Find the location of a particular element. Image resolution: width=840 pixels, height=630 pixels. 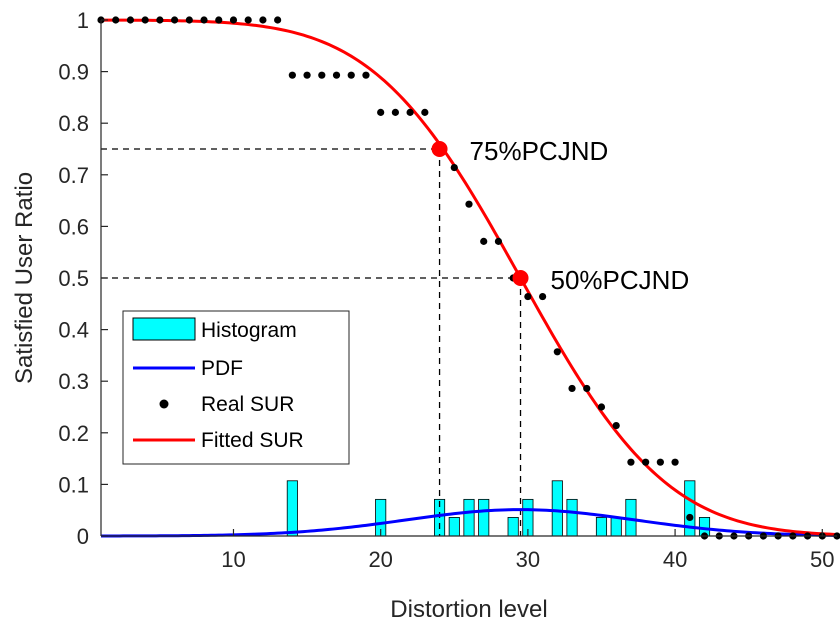

legend-fitted-sur-label: Fitted SUR is located at coordinates (252, 440).